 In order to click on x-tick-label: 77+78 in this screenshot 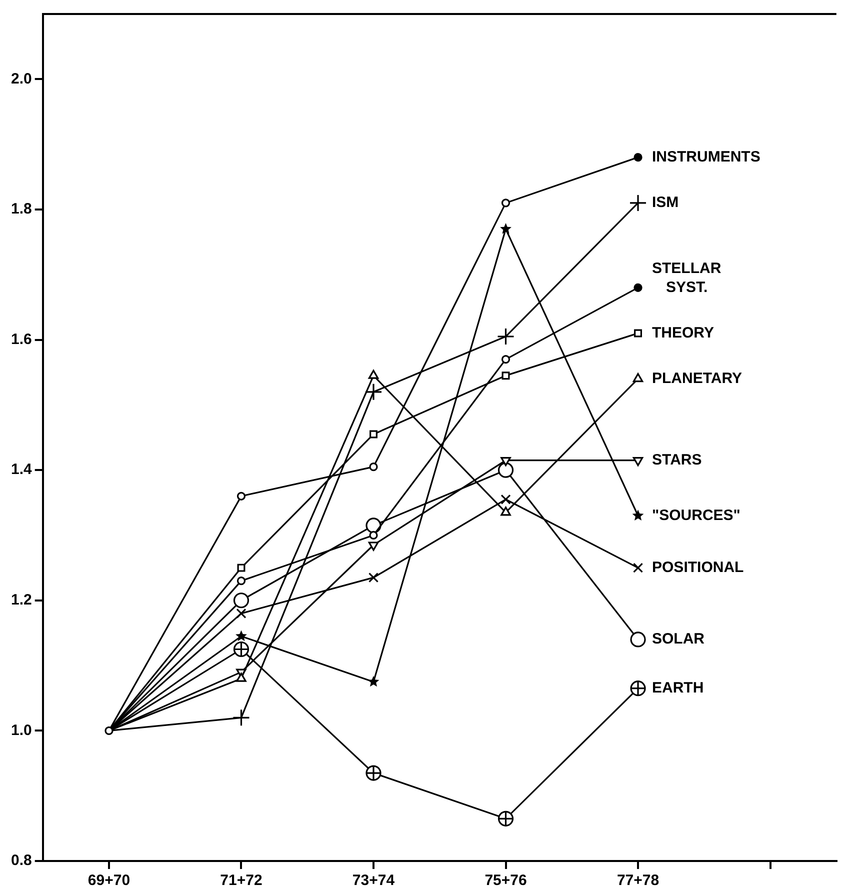, I will do `click(638, 881)`.